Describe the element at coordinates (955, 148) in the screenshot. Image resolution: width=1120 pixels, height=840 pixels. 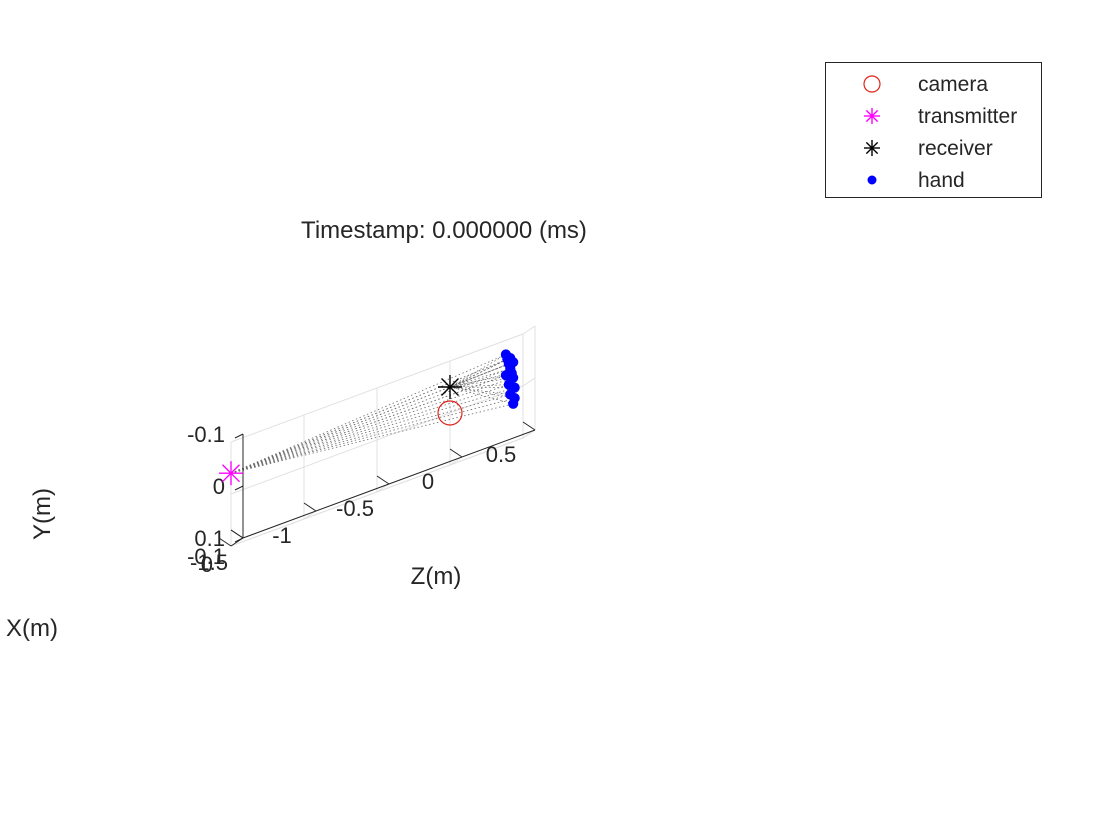
I see `legend-label-receiver: receiver` at that location.